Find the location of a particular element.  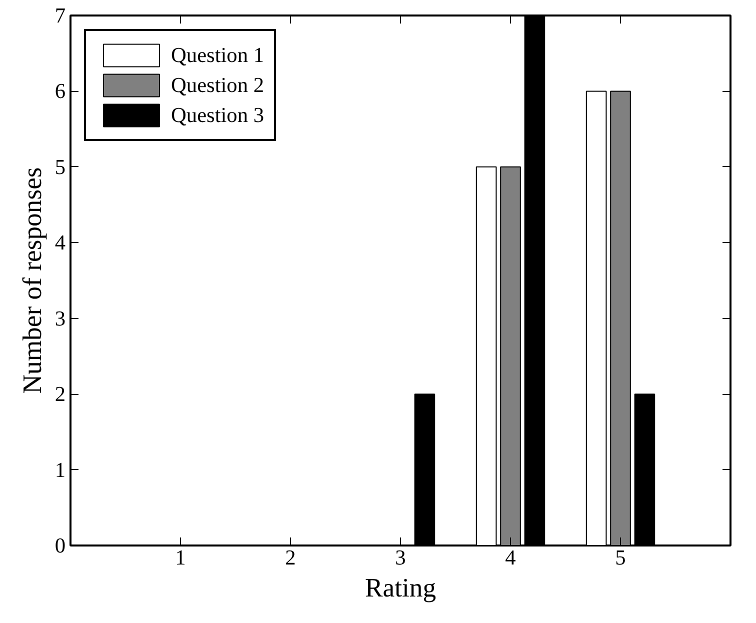

y-tick-label: 4 is located at coordinates (60, 242).